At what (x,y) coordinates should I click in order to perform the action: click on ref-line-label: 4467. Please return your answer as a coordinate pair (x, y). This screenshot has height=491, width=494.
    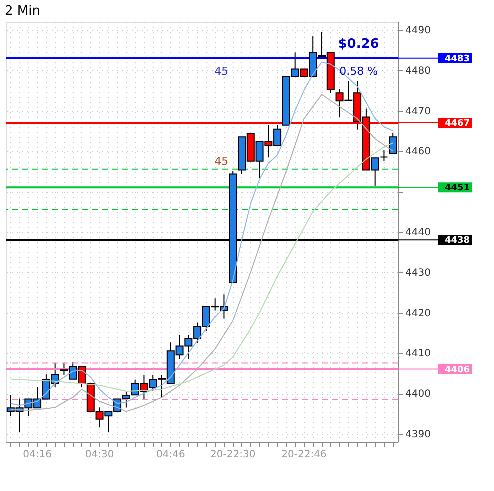
    Looking at the image, I should click on (457, 123).